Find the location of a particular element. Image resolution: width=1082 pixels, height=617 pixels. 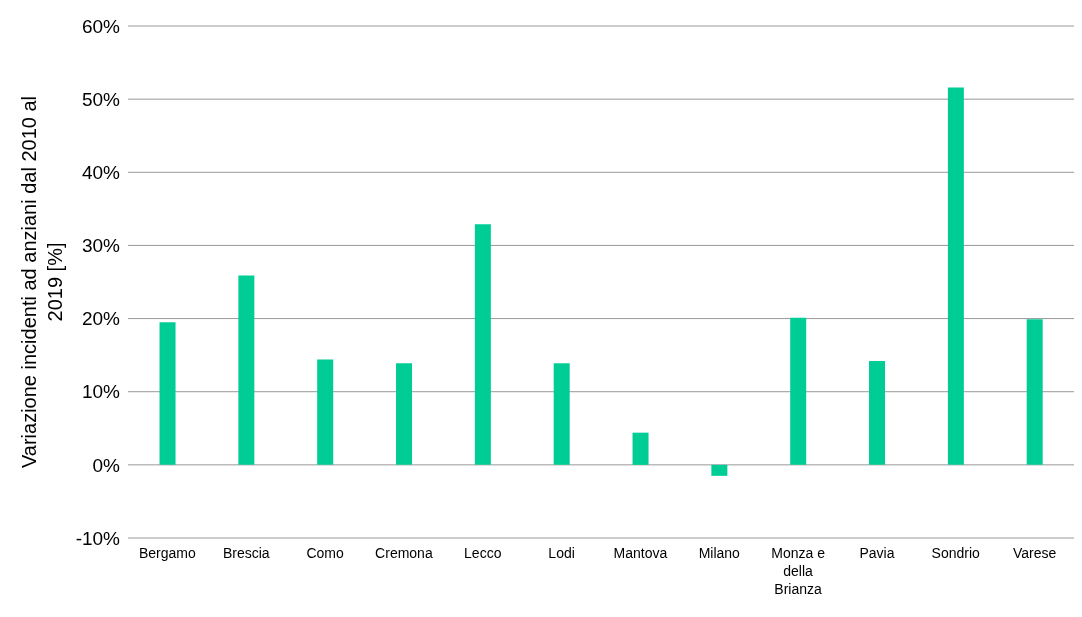

y-tick-label: 30% is located at coordinates (101, 246).